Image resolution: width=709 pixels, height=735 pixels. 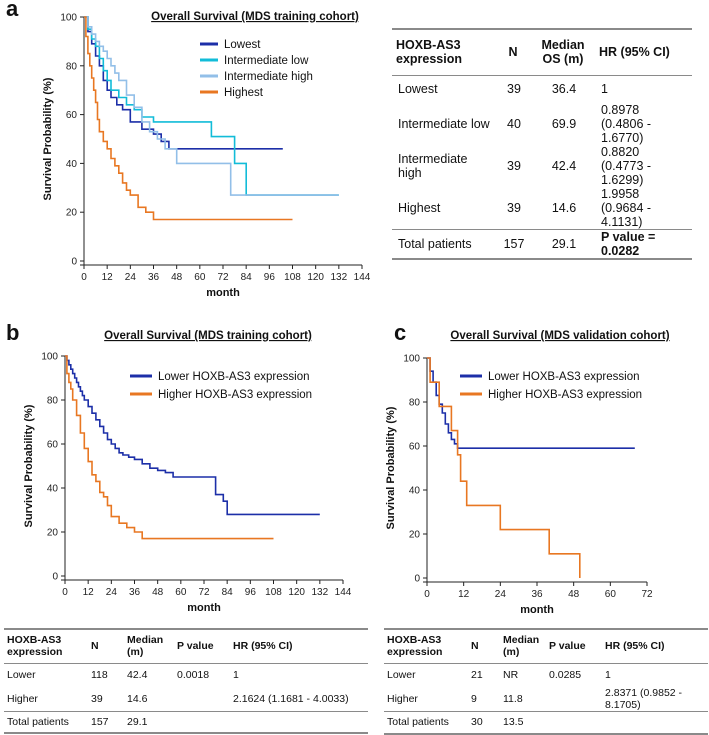 I want to click on chart-title: Overall Survival (MDS validation cohort), so click(x=559, y=336).